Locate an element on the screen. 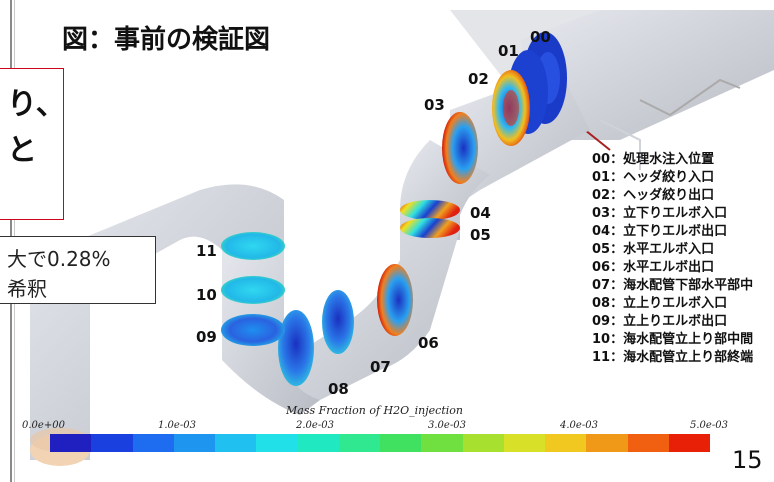 This screenshot has width=774, height=482. callout-white-line2: 希釈 is located at coordinates (27, 289).